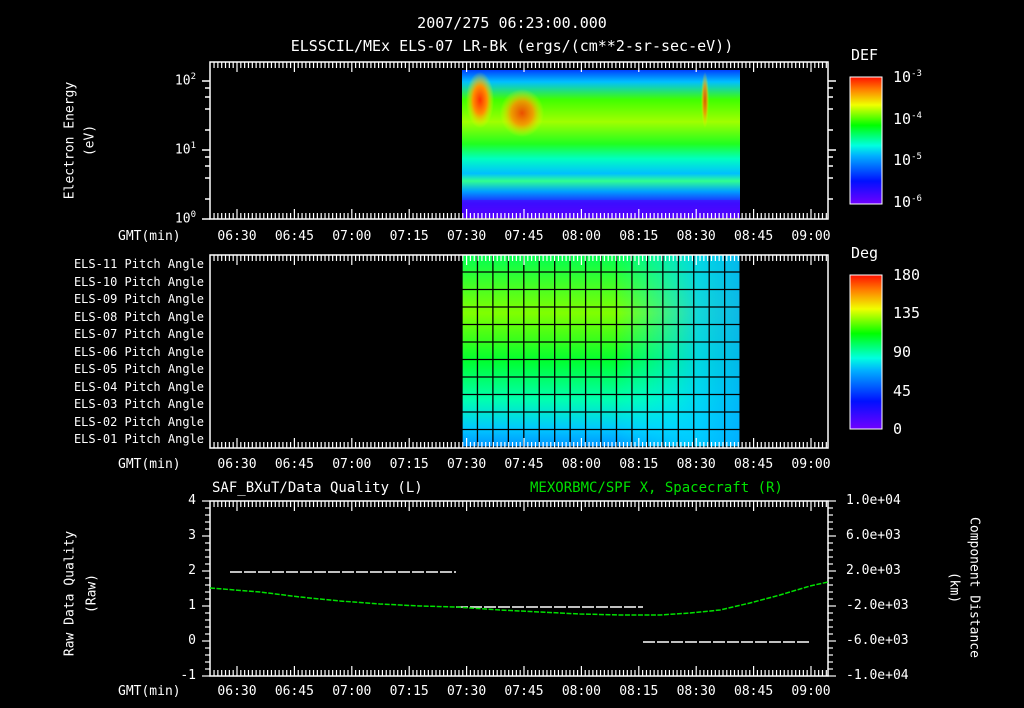 The width and height of the screenshot is (1024, 708). I want to click on pitch-xtick-0815: 08:15, so click(639, 464).